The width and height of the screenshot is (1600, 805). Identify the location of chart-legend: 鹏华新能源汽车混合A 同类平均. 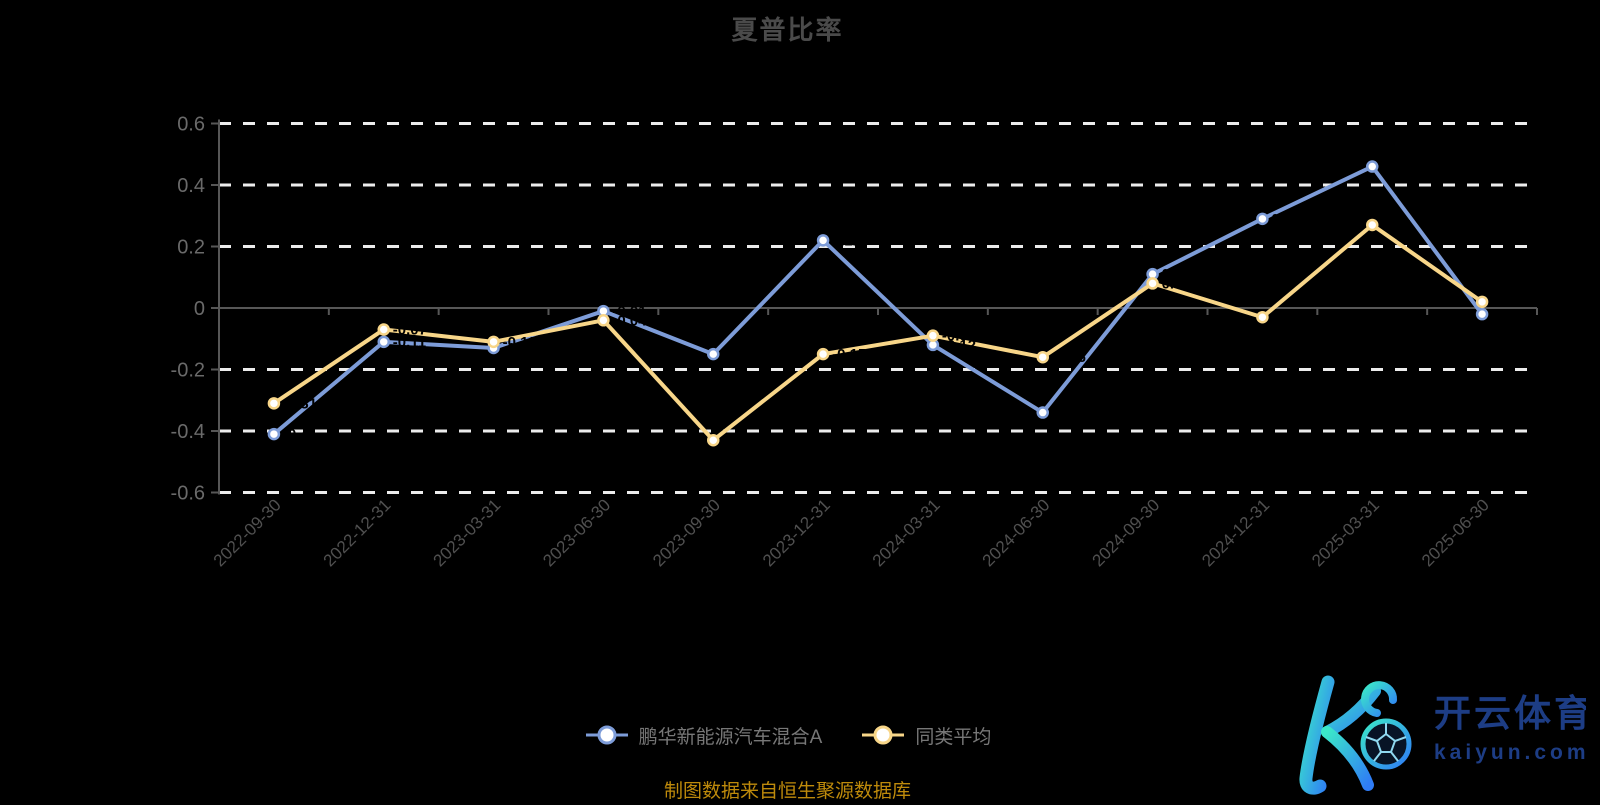
(787, 735).